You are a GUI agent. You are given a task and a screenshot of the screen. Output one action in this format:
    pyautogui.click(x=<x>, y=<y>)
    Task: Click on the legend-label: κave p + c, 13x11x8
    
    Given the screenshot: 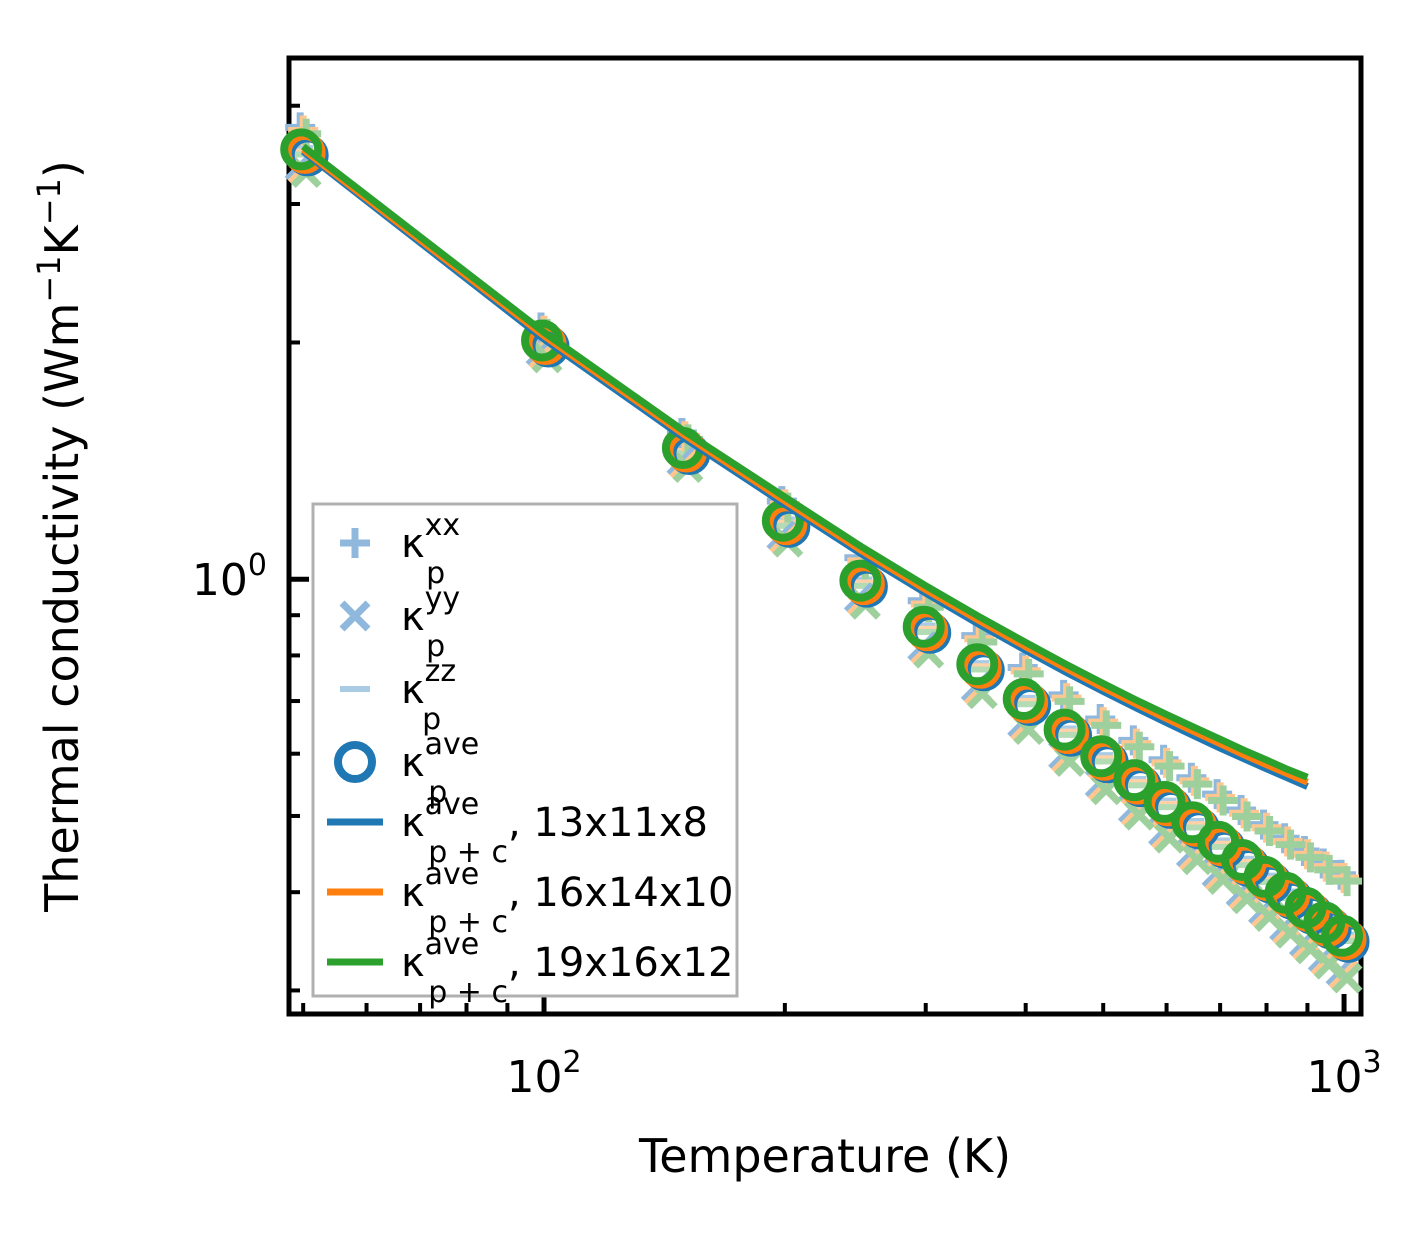 What is the action you would take?
    pyautogui.click(x=554, y=828)
    